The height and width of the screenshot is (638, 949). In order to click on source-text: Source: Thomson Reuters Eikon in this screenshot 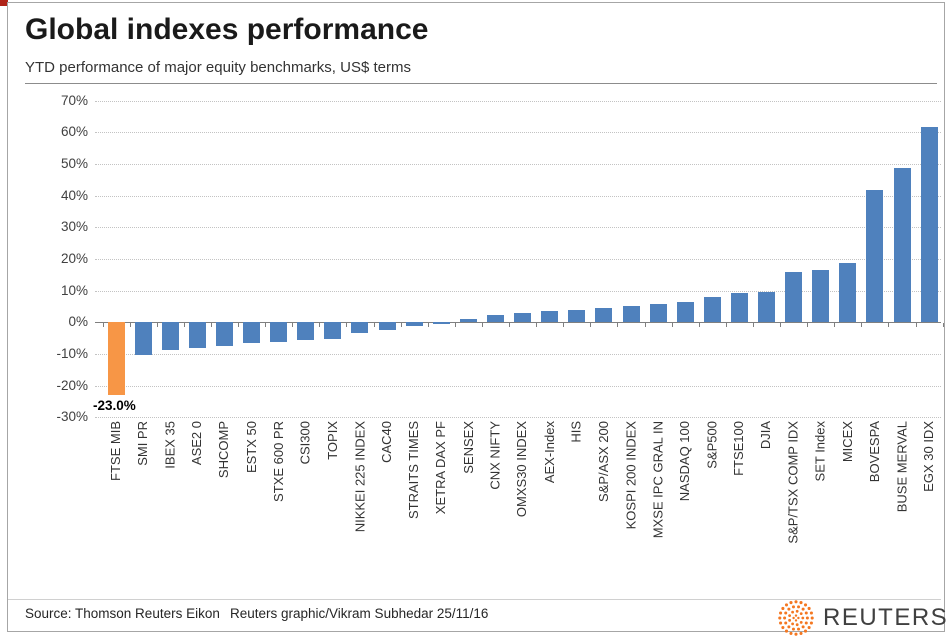, I will do `click(122, 613)`.